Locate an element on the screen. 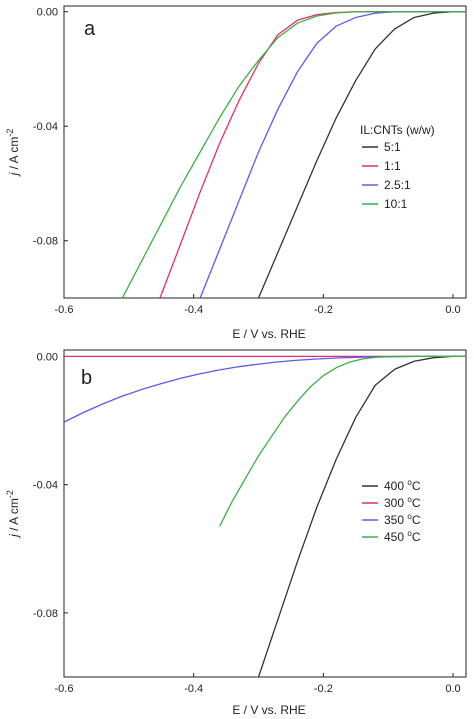 The height and width of the screenshot is (719, 474). legend-label: 10:1 is located at coordinates (396, 204).